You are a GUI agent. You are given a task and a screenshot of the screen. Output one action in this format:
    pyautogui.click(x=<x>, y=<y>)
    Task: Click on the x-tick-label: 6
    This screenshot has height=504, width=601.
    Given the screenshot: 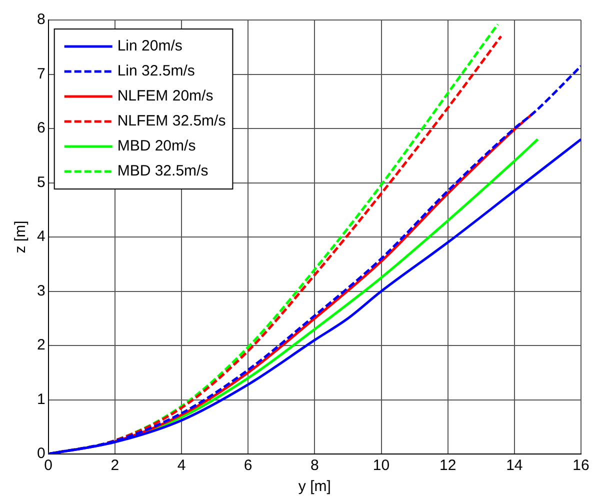 What is the action you would take?
    pyautogui.click(x=248, y=465)
    